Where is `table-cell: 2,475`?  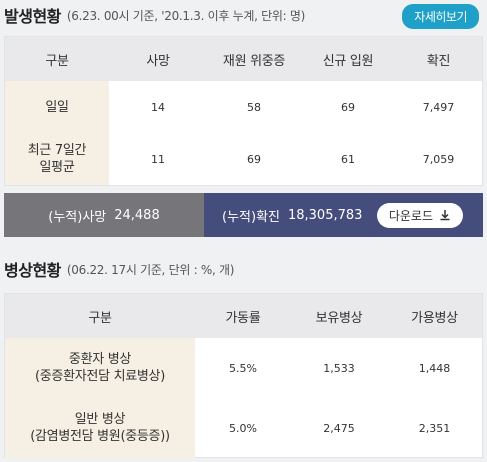
table-cell: 2,475 is located at coordinates (339, 428).